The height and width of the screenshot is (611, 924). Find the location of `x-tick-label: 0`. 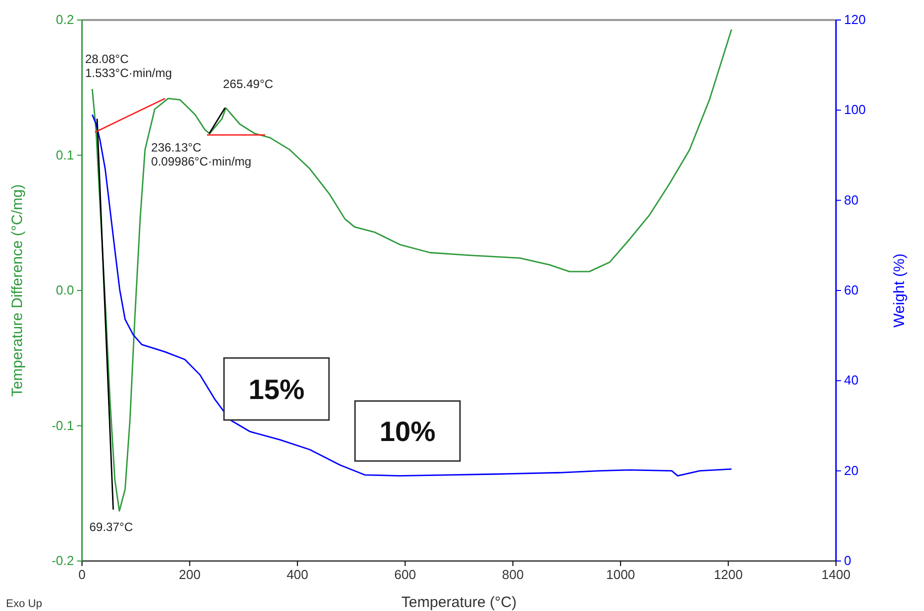

x-tick-label: 0 is located at coordinates (82, 574).